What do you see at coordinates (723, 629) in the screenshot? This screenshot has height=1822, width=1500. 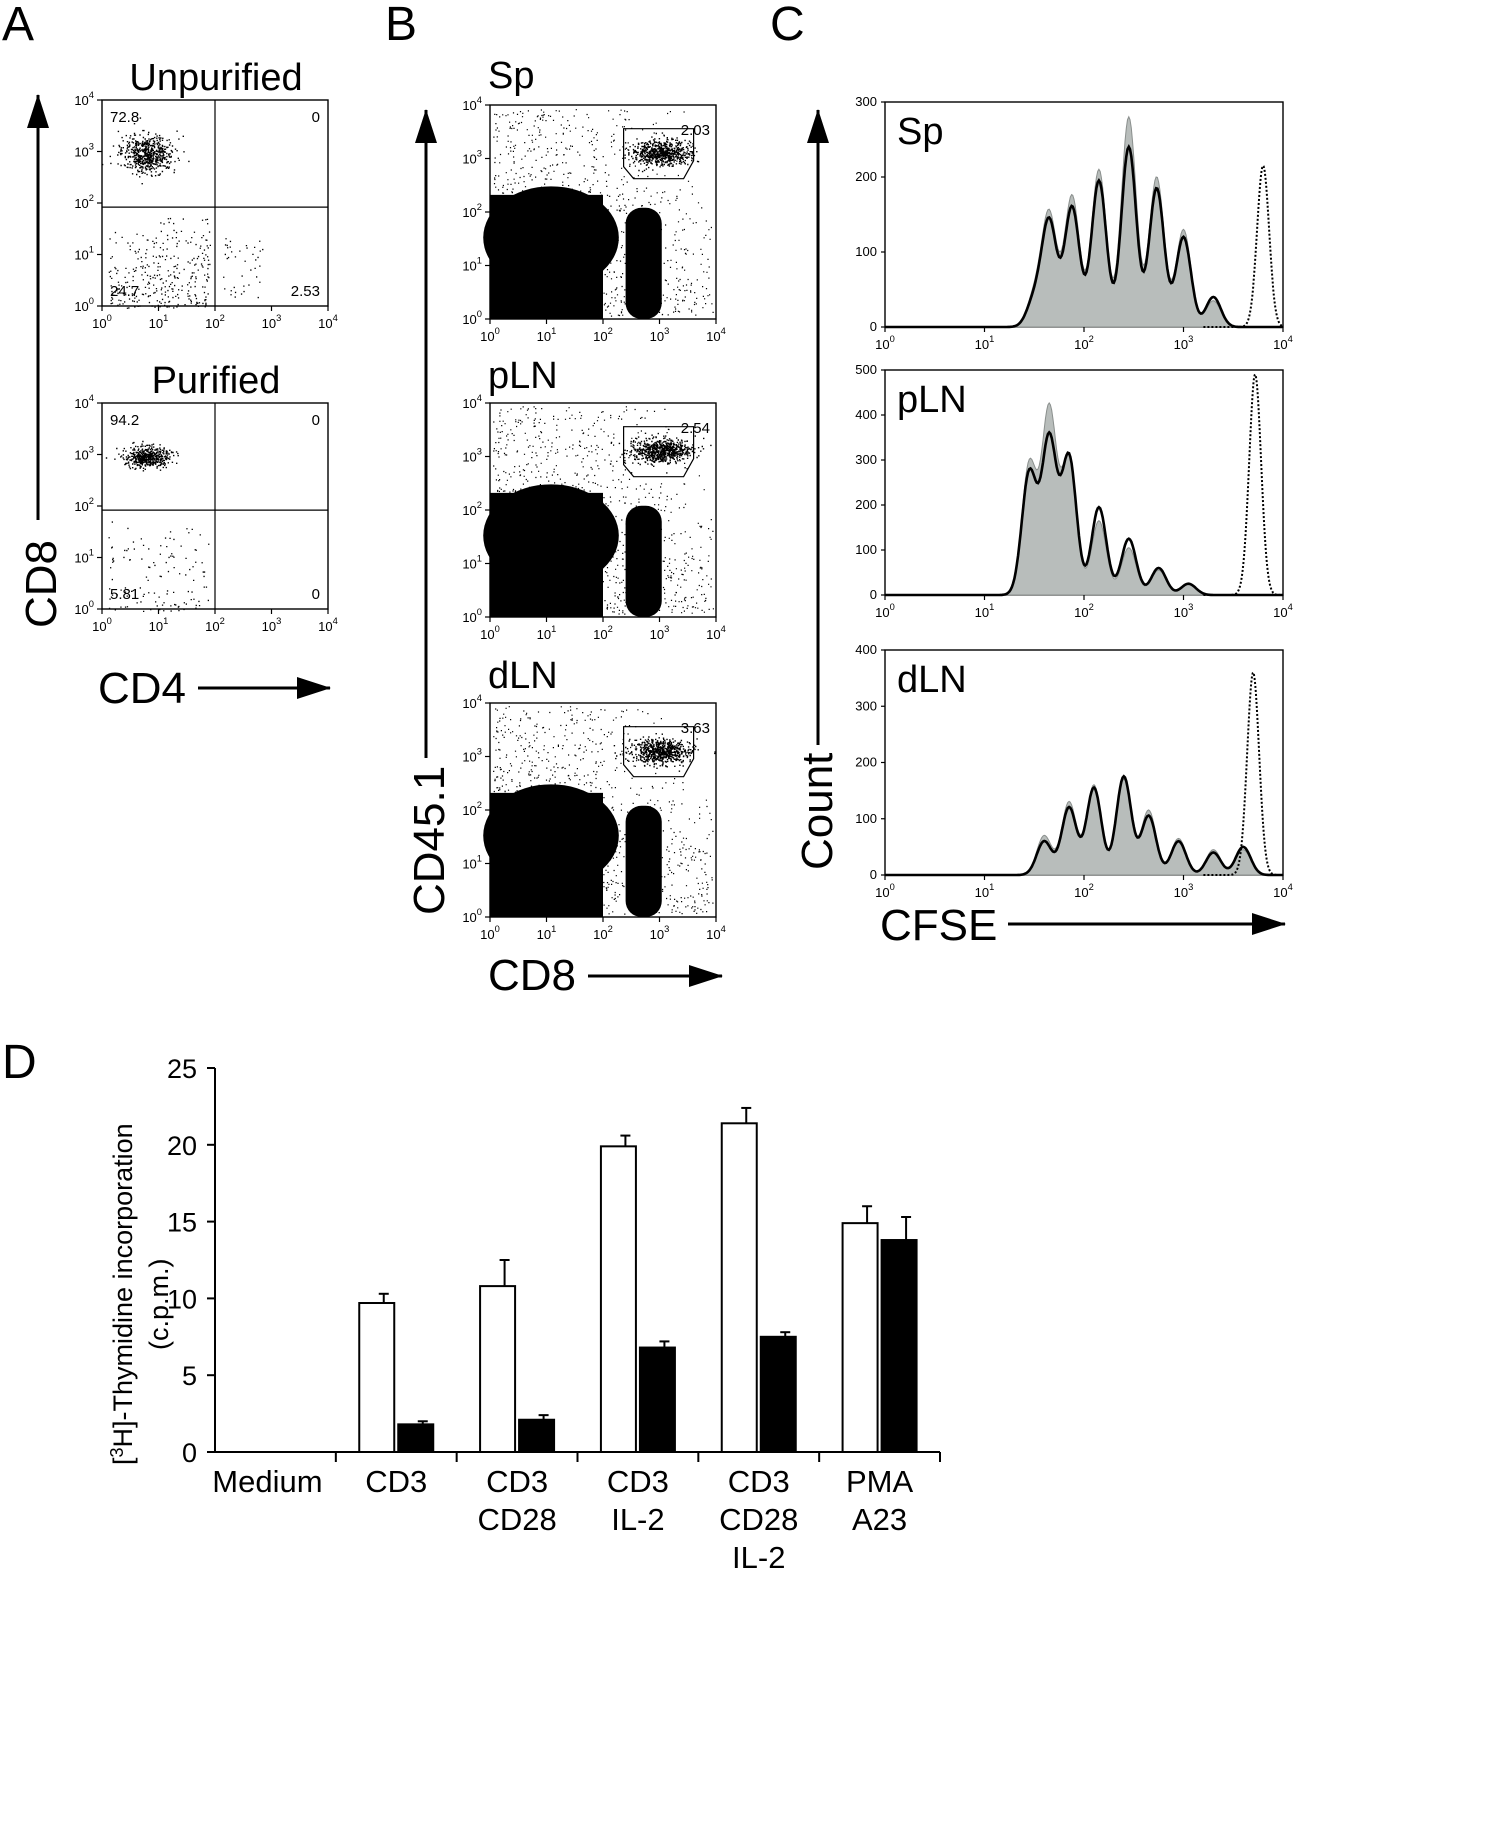 I see `panel-b-1-xtick-label-4-exp: 4` at bounding box center [723, 629].